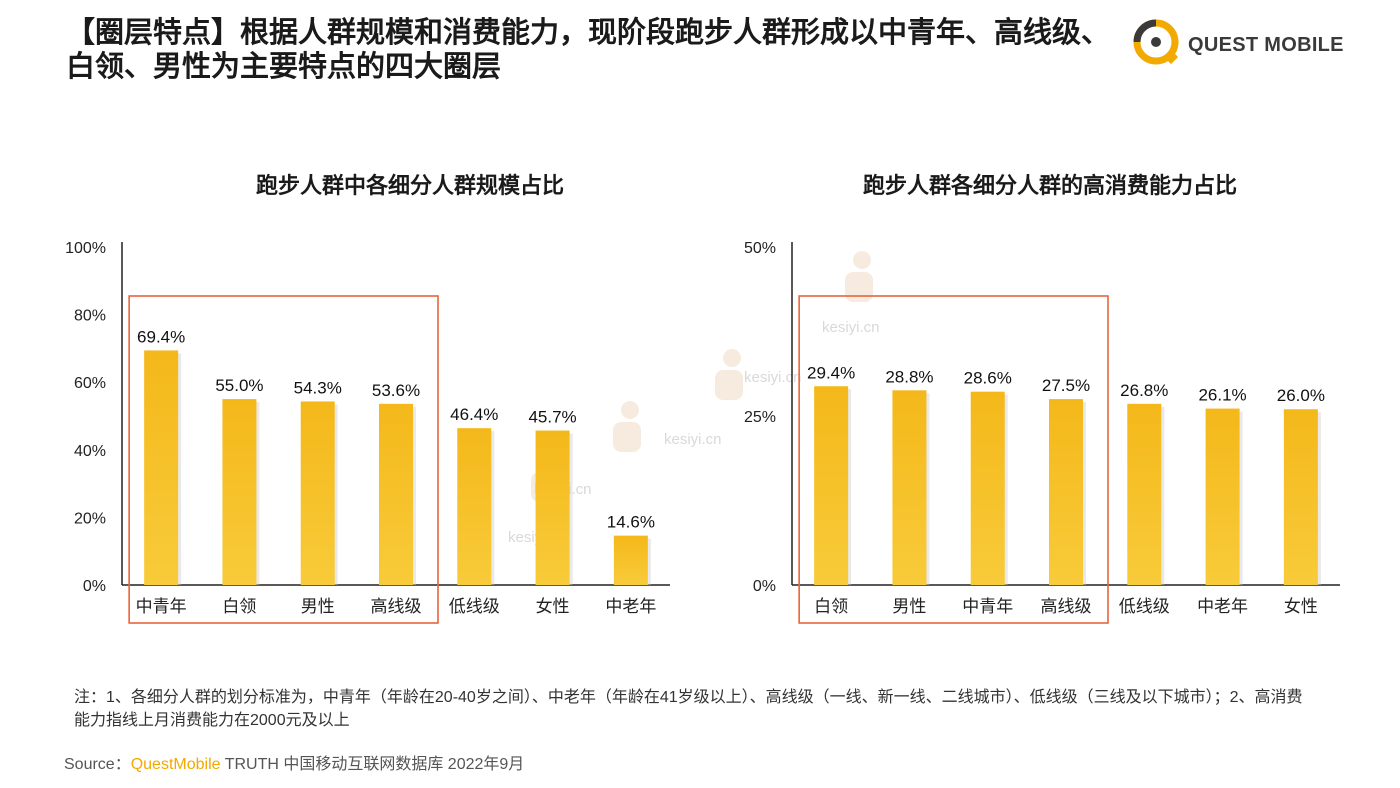 The image size is (1400, 788). I want to click on left-highlight-box, so click(283, 459).